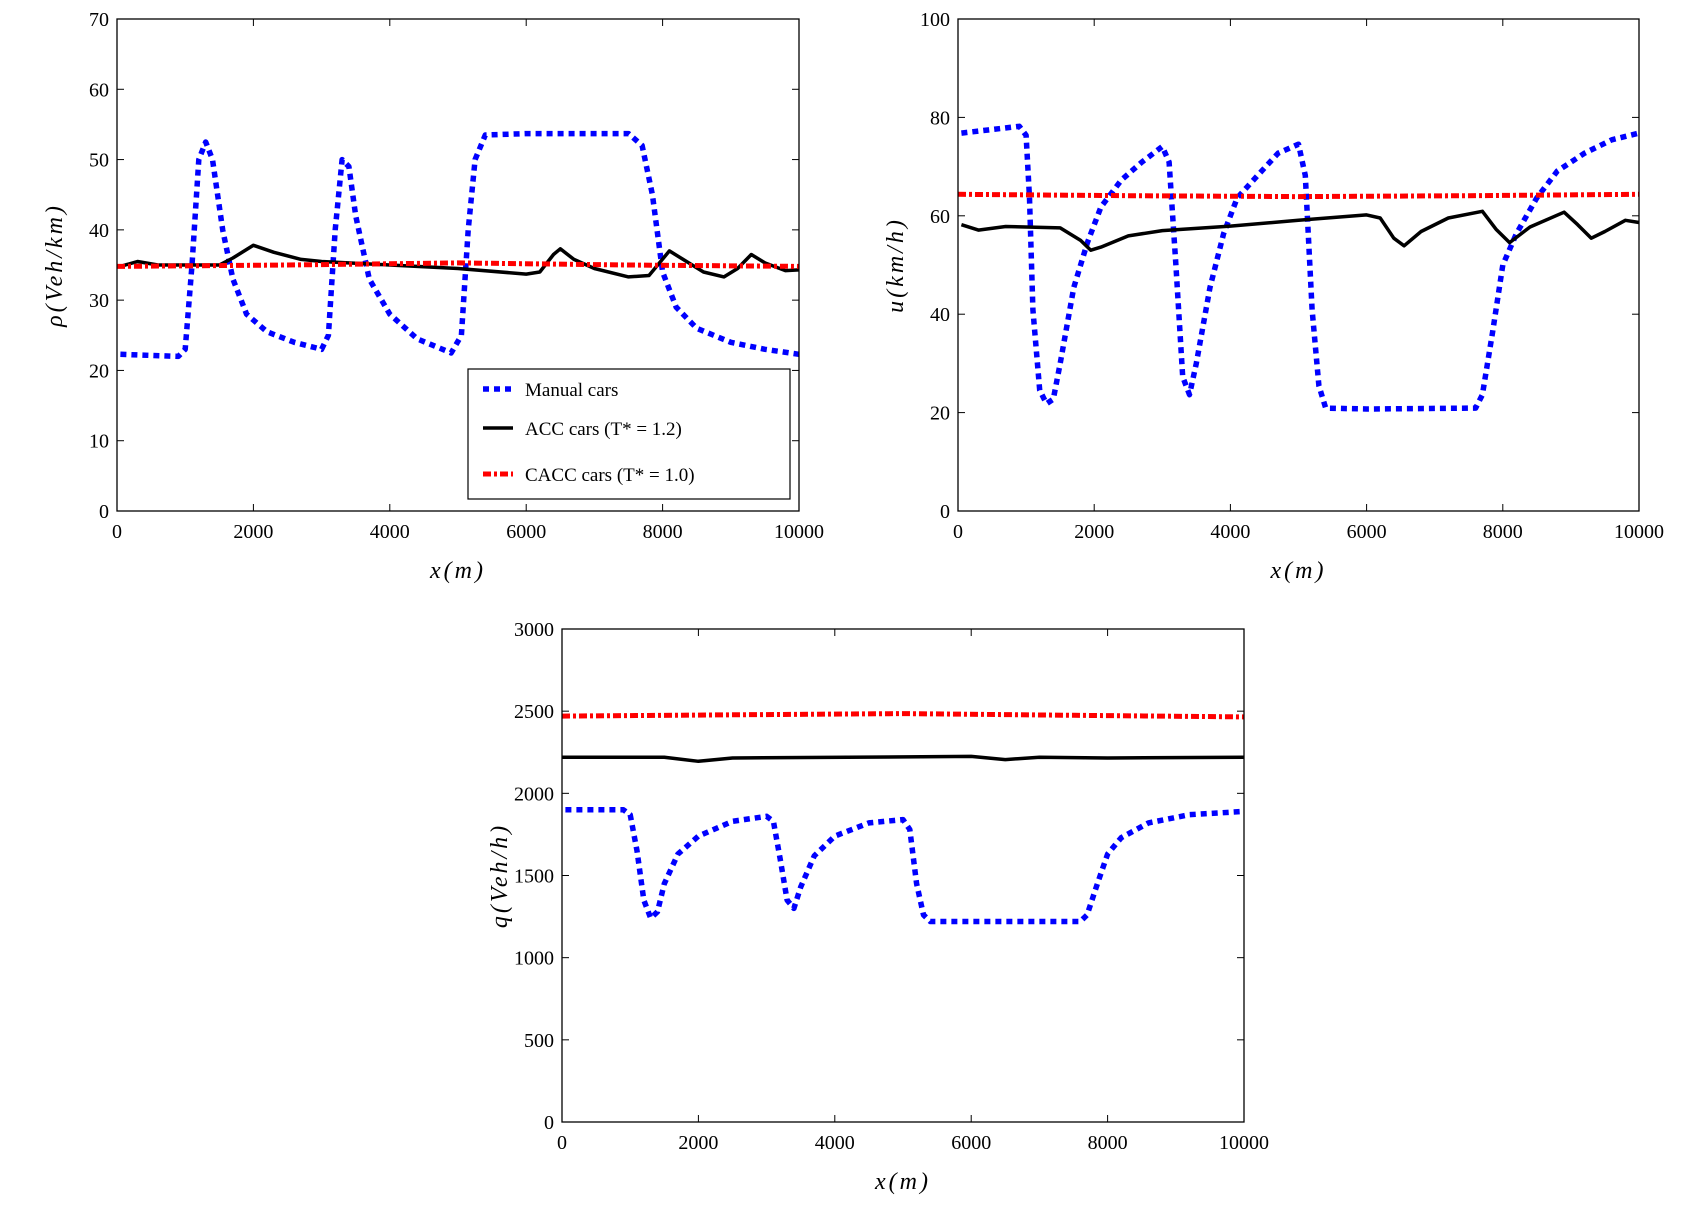  What do you see at coordinates (896, 265) in the screenshot?
I see `y-axis-label: u(km/h)` at bounding box center [896, 265].